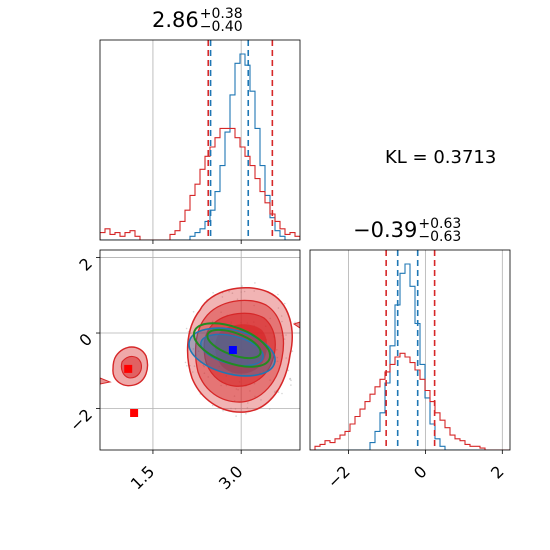 The height and width of the screenshot is (550, 550). I want to click on panel1-title-value: 2.86, so click(175, 20).